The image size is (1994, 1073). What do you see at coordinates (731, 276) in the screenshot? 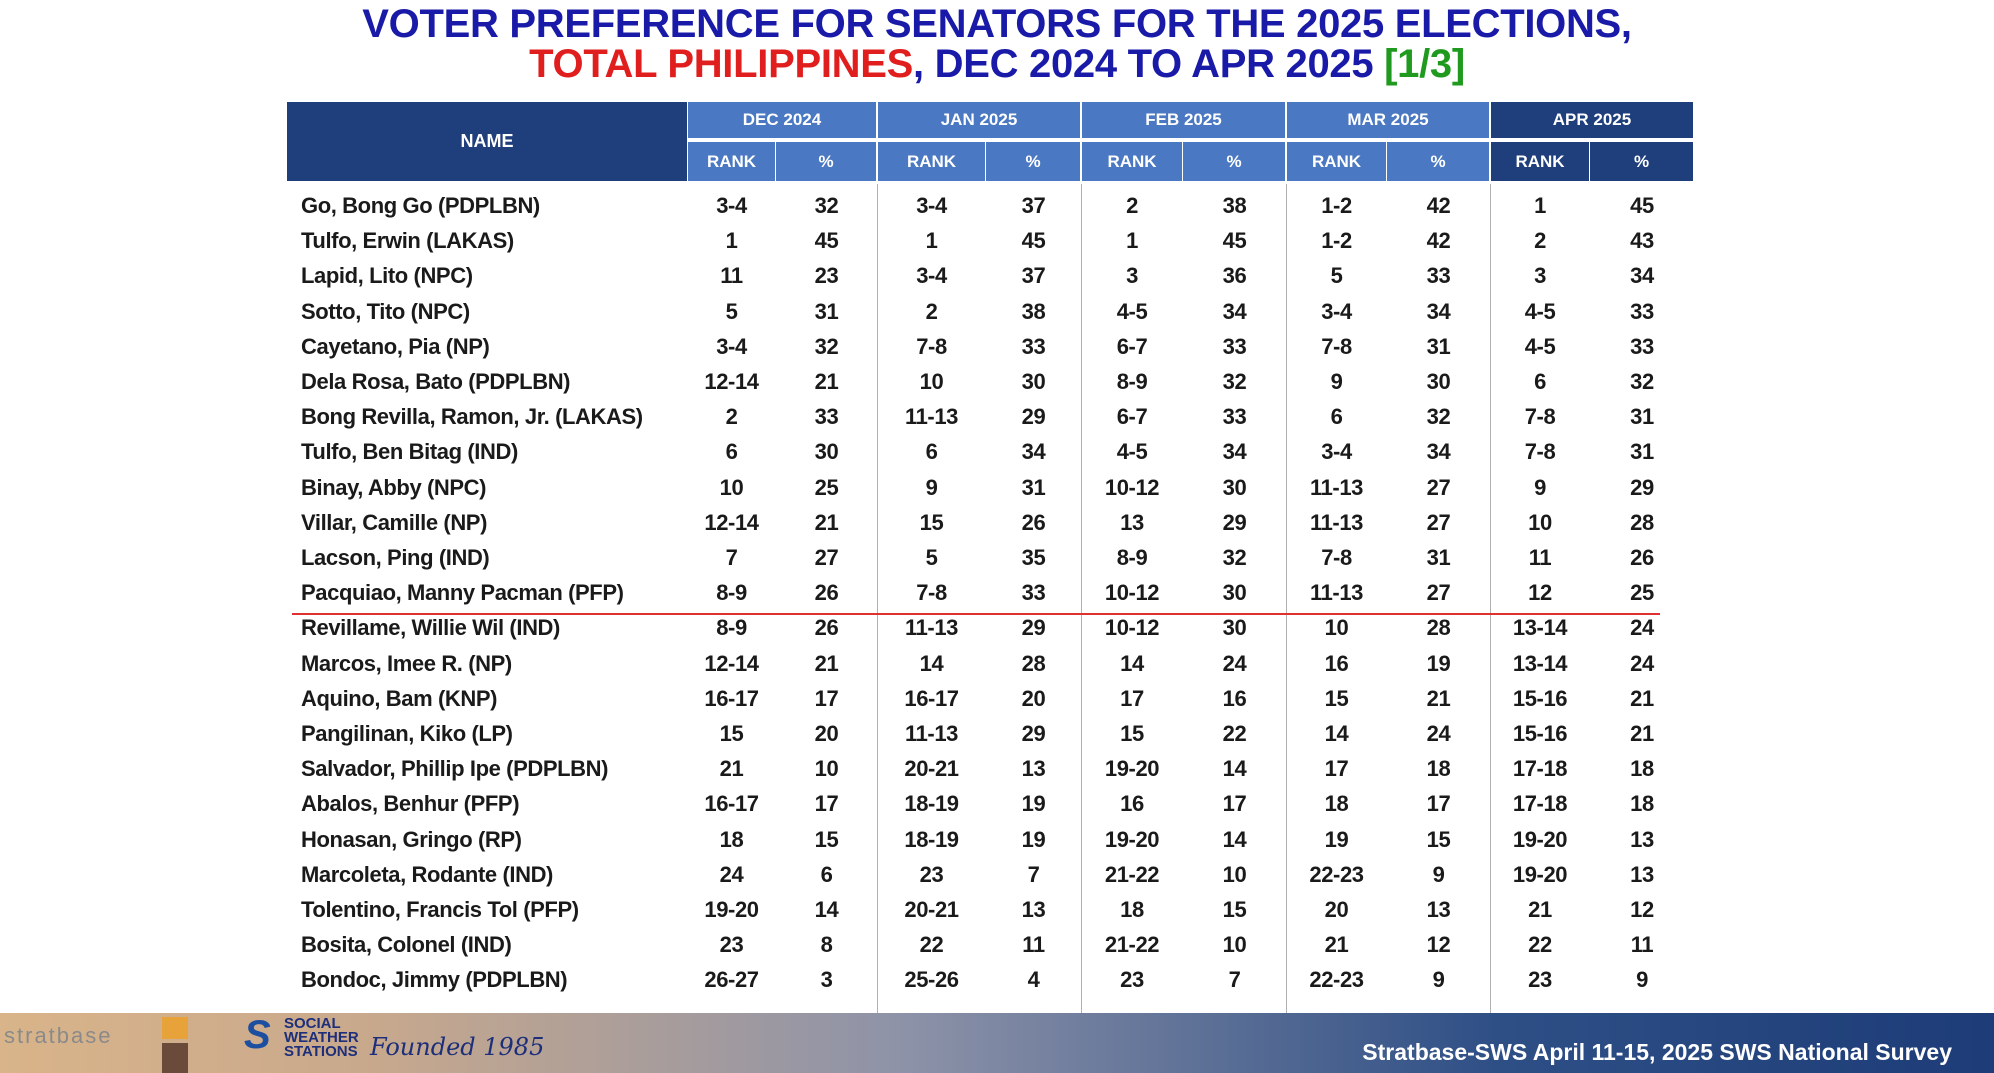
I see `rank: 11` at bounding box center [731, 276].